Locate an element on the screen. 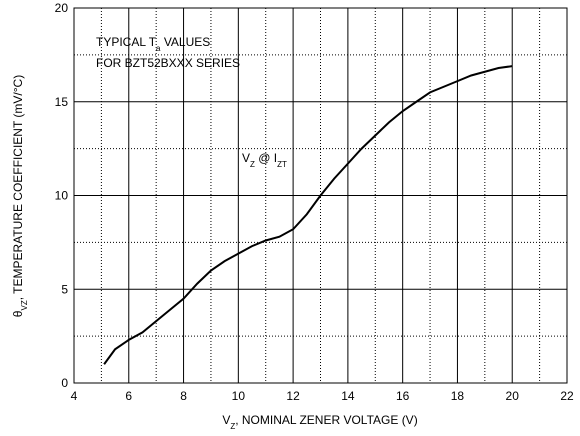 This screenshot has height=436, width=580. x-tick-label: 20 is located at coordinates (513, 396).